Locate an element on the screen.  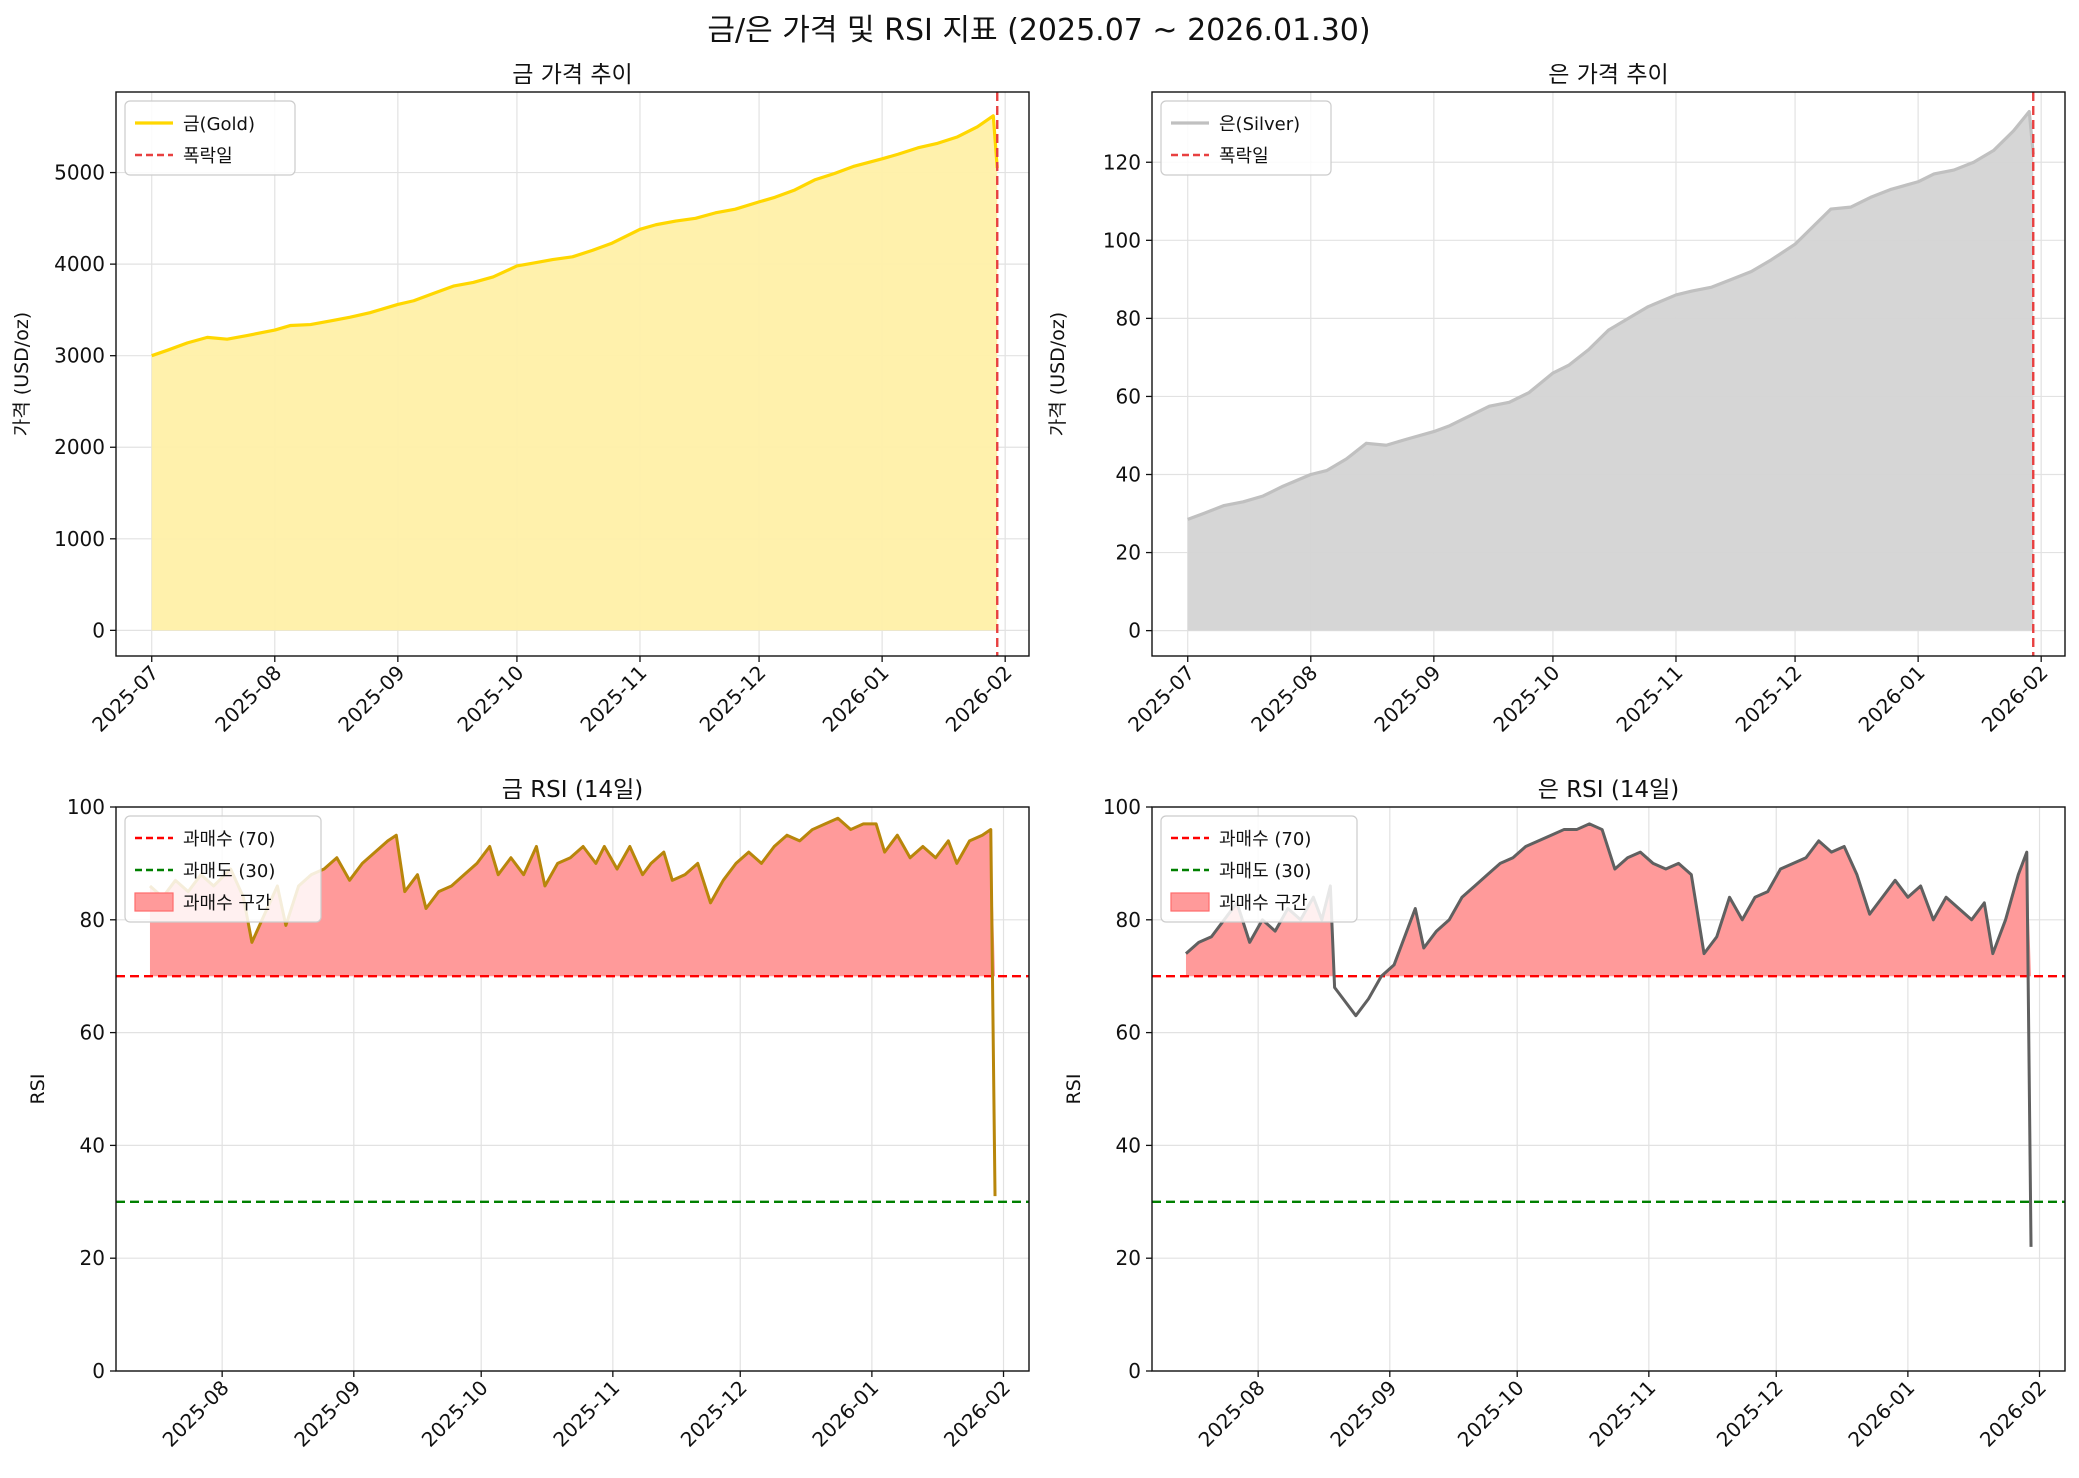
legend-label: 금(Gold) is located at coordinates (219, 124).